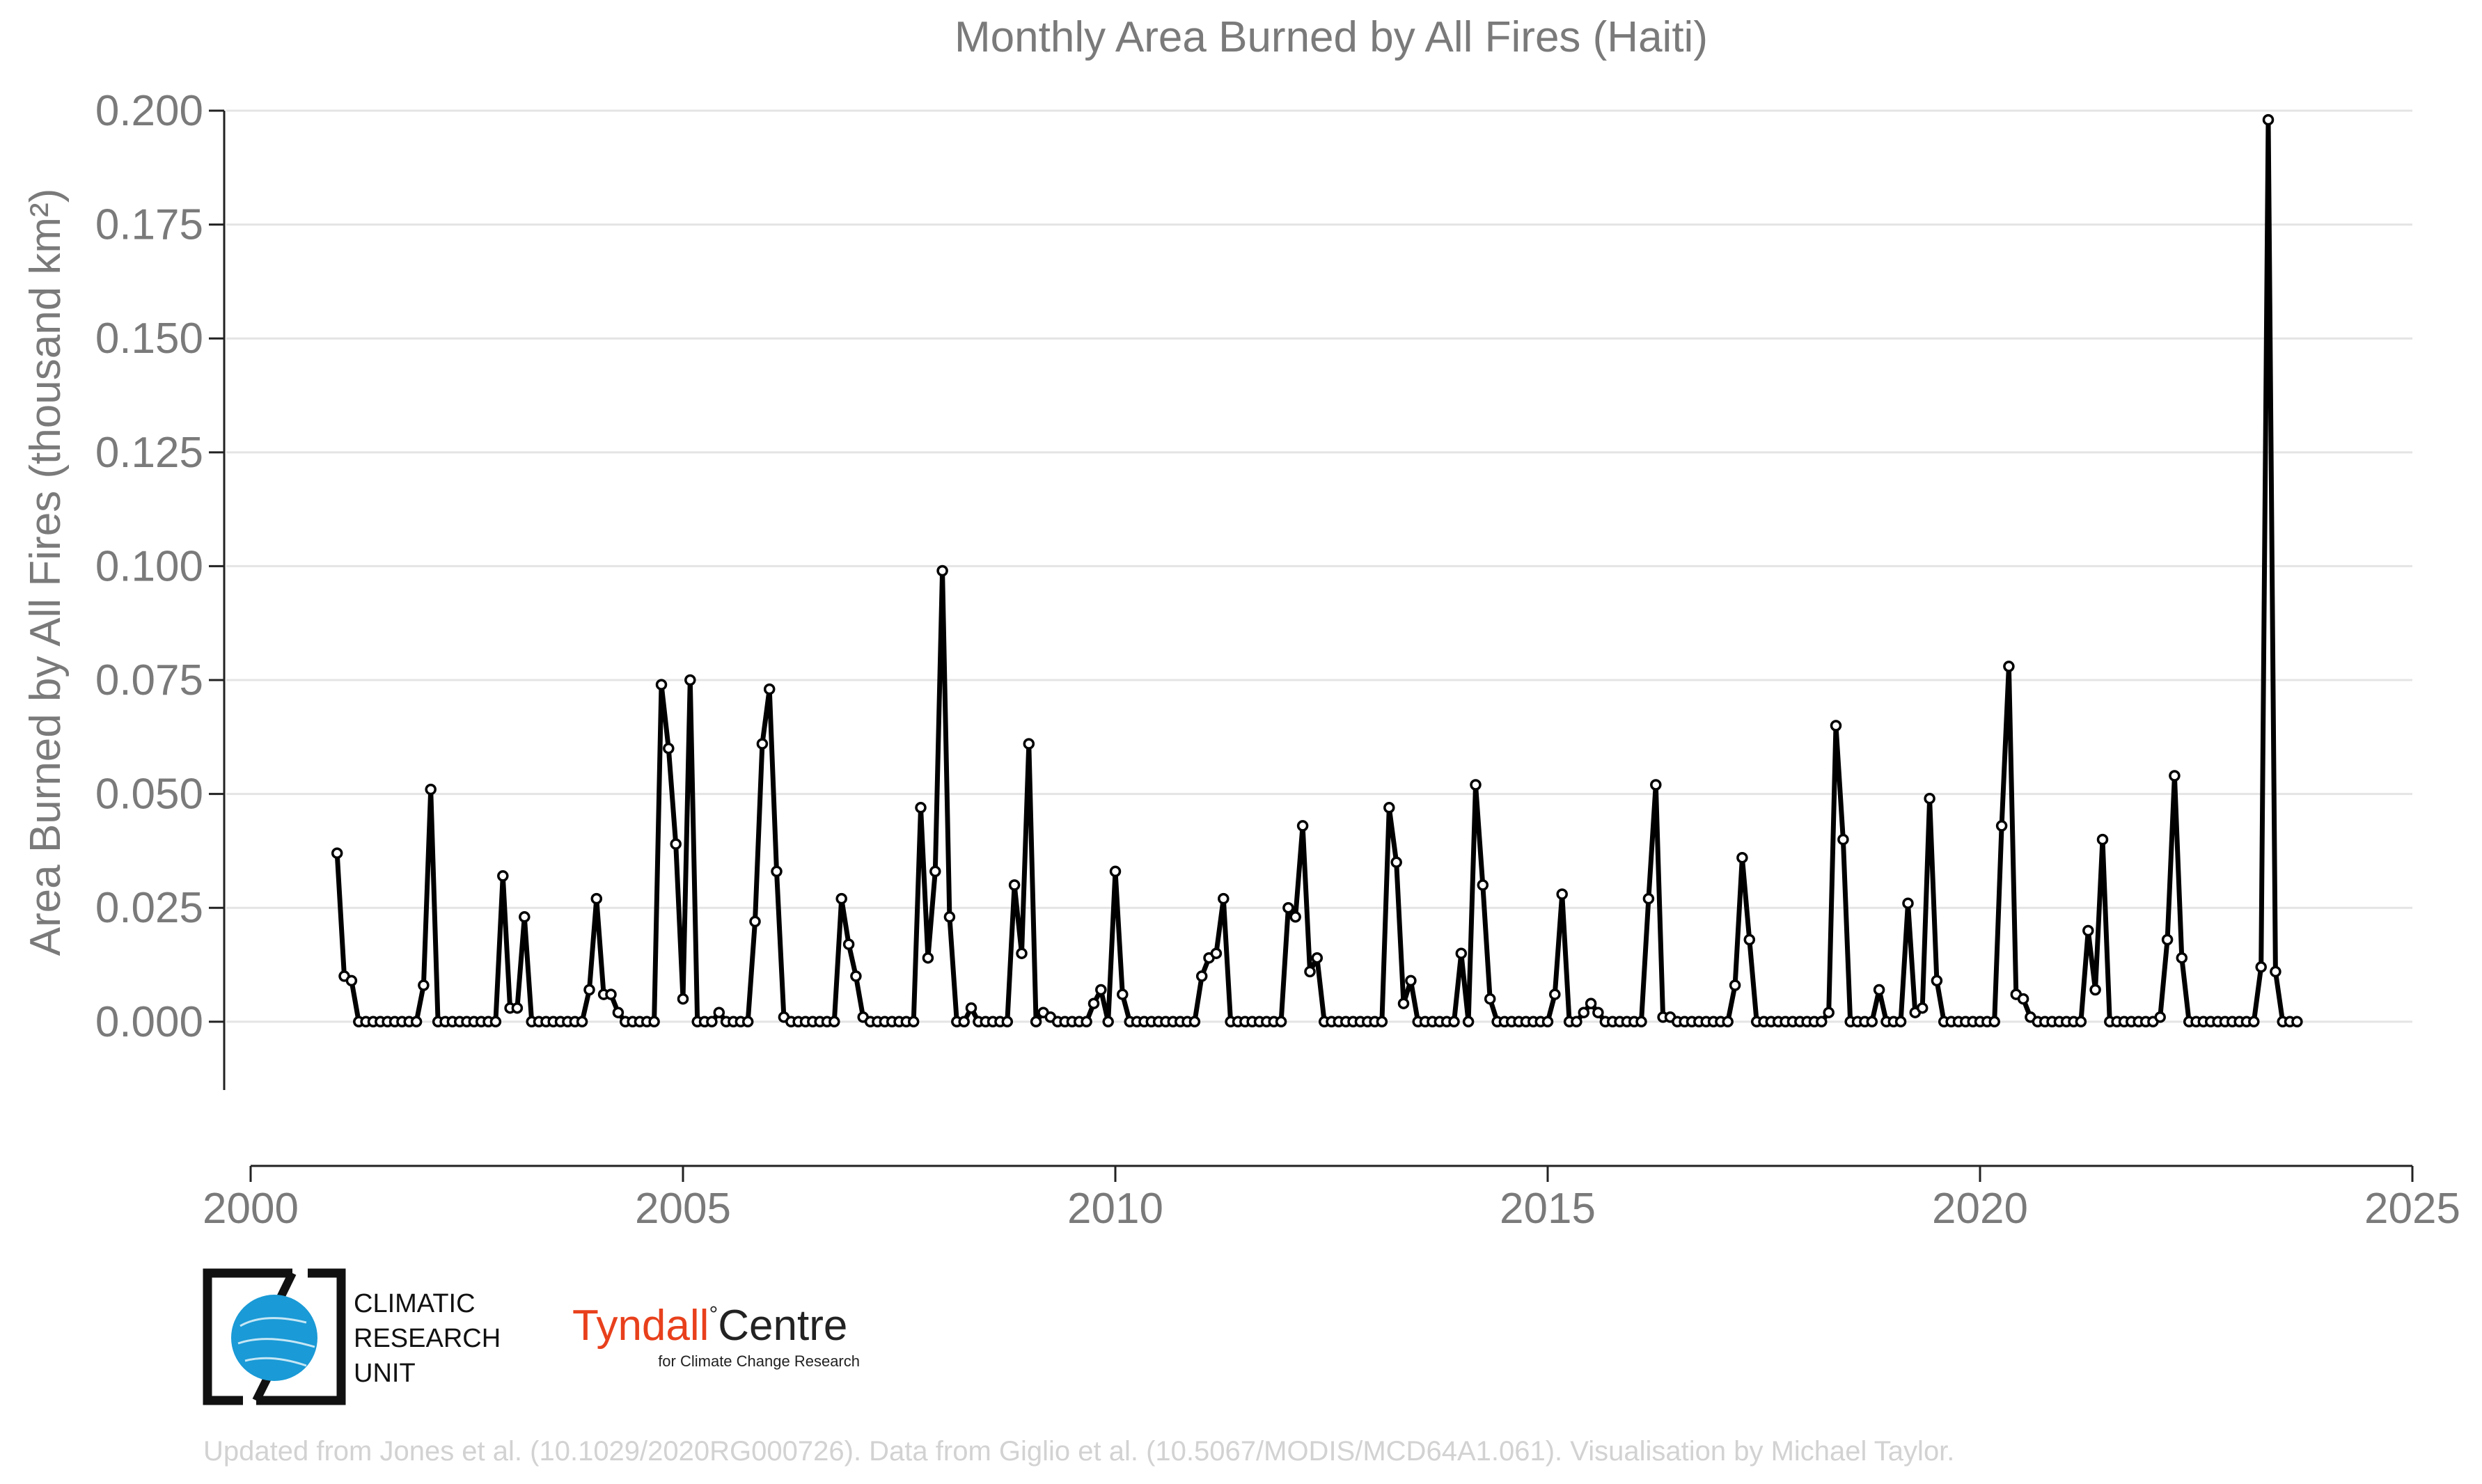 The width and height of the screenshot is (2482, 1484). What do you see at coordinates (149, 1022) in the screenshot?
I see `y-tick-label: 0.000` at bounding box center [149, 1022].